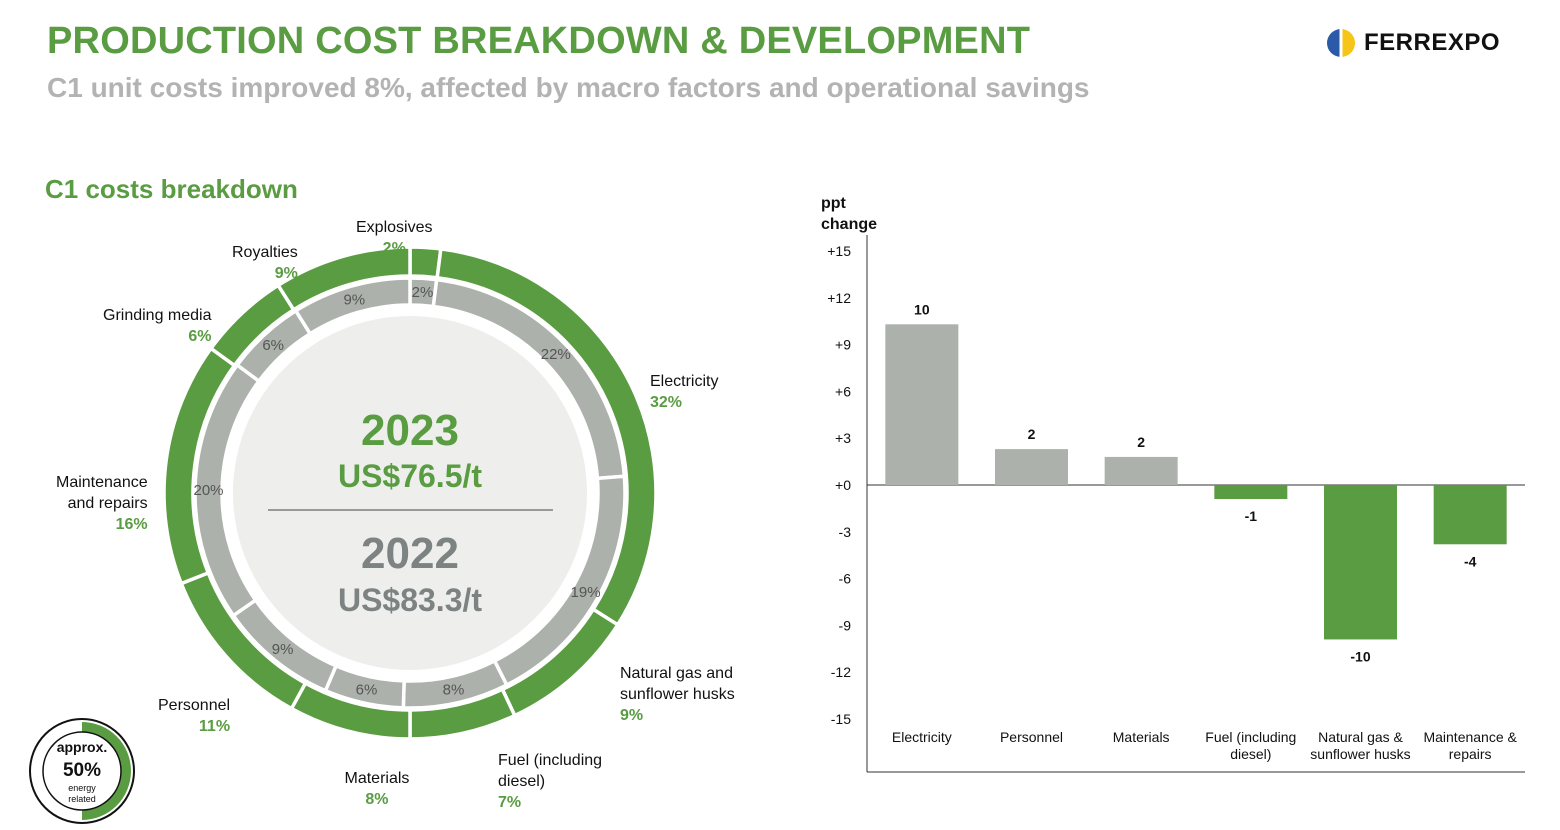 This screenshot has height=830, width=1560. I want to click on segment-label-name: Natural gas and, so click(676, 673).